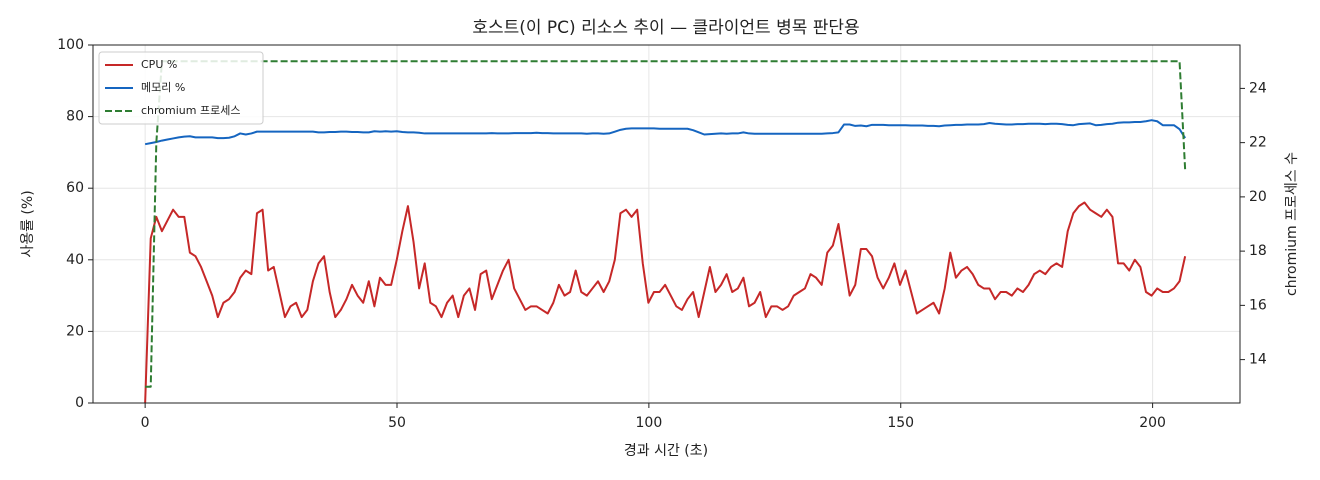 This screenshot has width=1320, height=480. What do you see at coordinates (79, 403) in the screenshot?
I see `y-tick-label: 0` at bounding box center [79, 403].